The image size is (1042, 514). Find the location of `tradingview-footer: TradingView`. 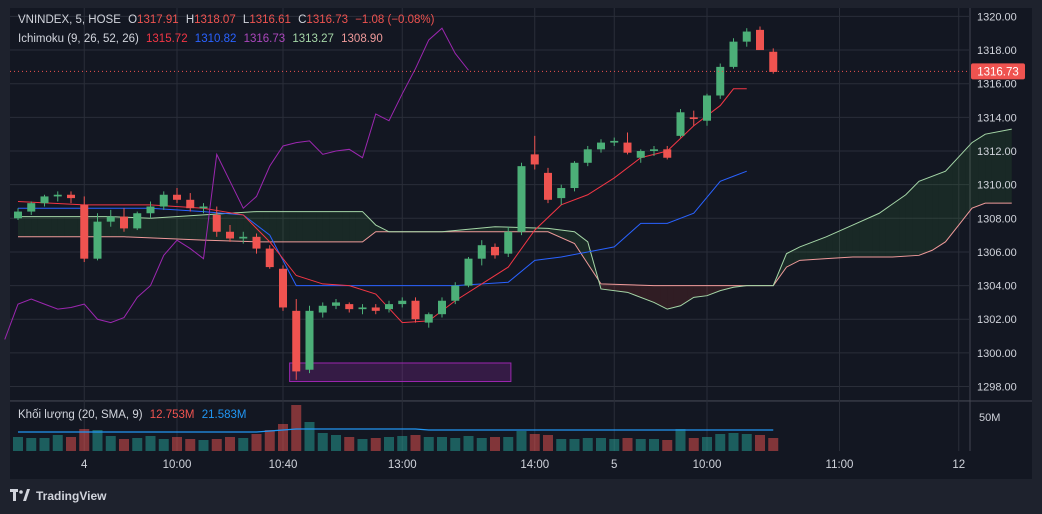

tradingview-footer: TradingView is located at coordinates (58, 496).